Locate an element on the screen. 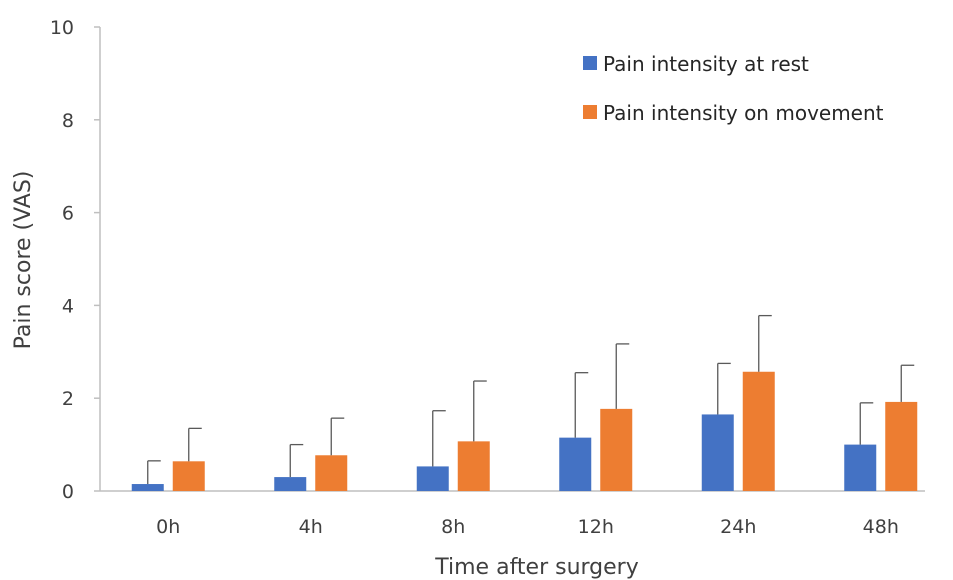 The width and height of the screenshot is (953, 580). bar-rest-24h is located at coordinates (717, 452).